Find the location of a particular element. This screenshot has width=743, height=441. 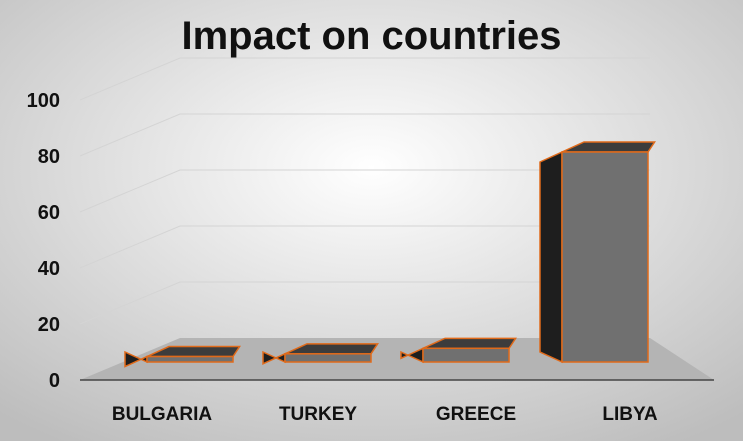

bar-libya is located at coordinates (597, 252).